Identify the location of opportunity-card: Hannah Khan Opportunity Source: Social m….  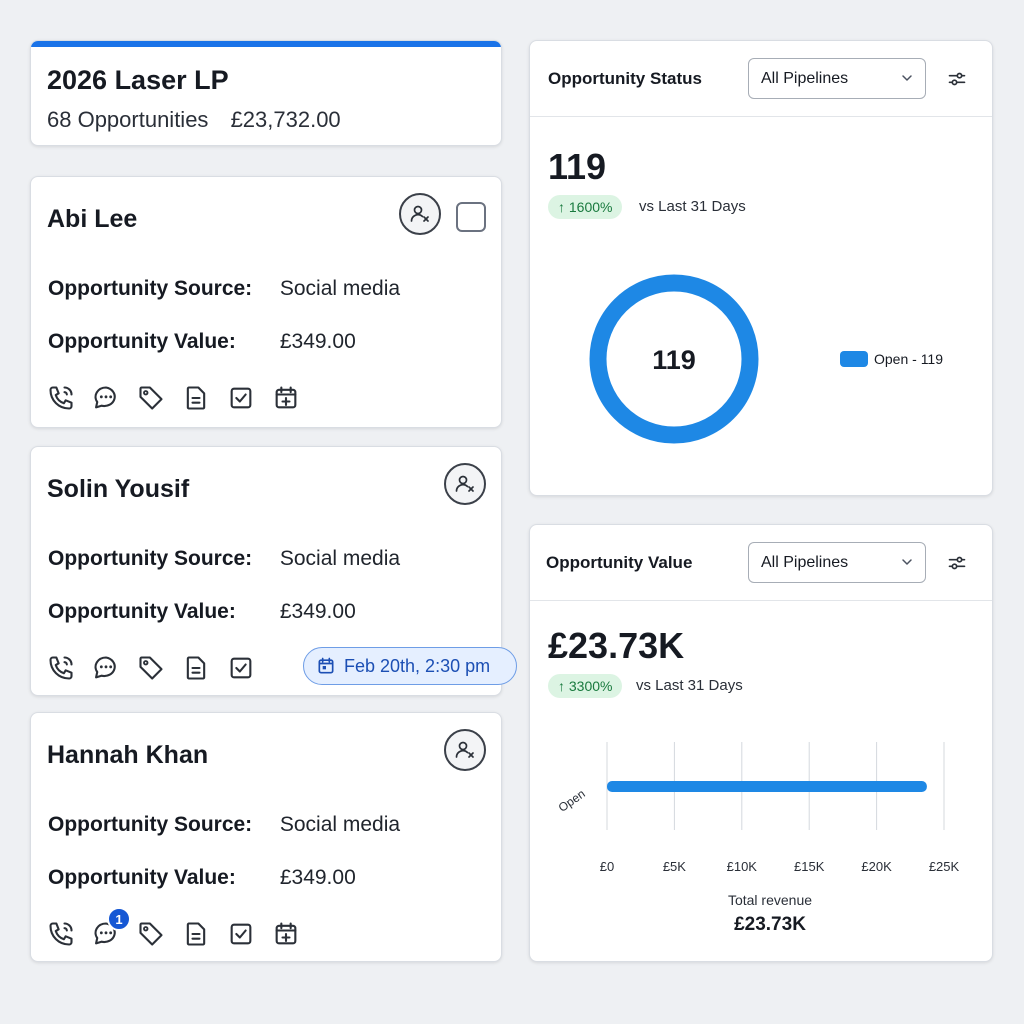
(266, 837).